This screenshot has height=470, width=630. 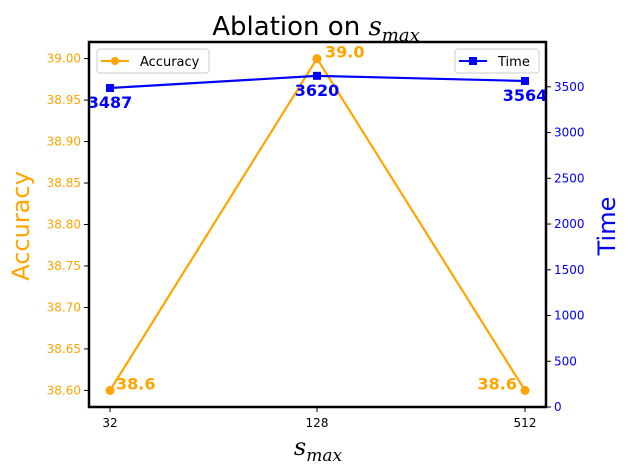 I want to click on legend-time-label: Time, so click(x=513, y=62).